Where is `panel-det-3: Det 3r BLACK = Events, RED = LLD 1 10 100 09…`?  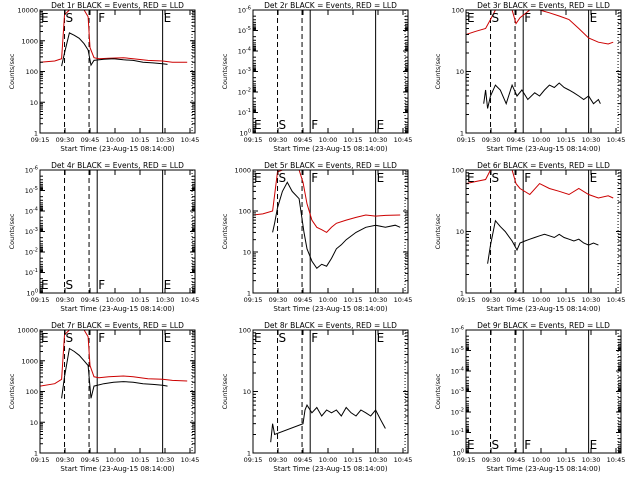
panel-det-3: Det 3r BLACK = Events, RED = LLD 1 10 100 09… is located at coordinates (529, 77).